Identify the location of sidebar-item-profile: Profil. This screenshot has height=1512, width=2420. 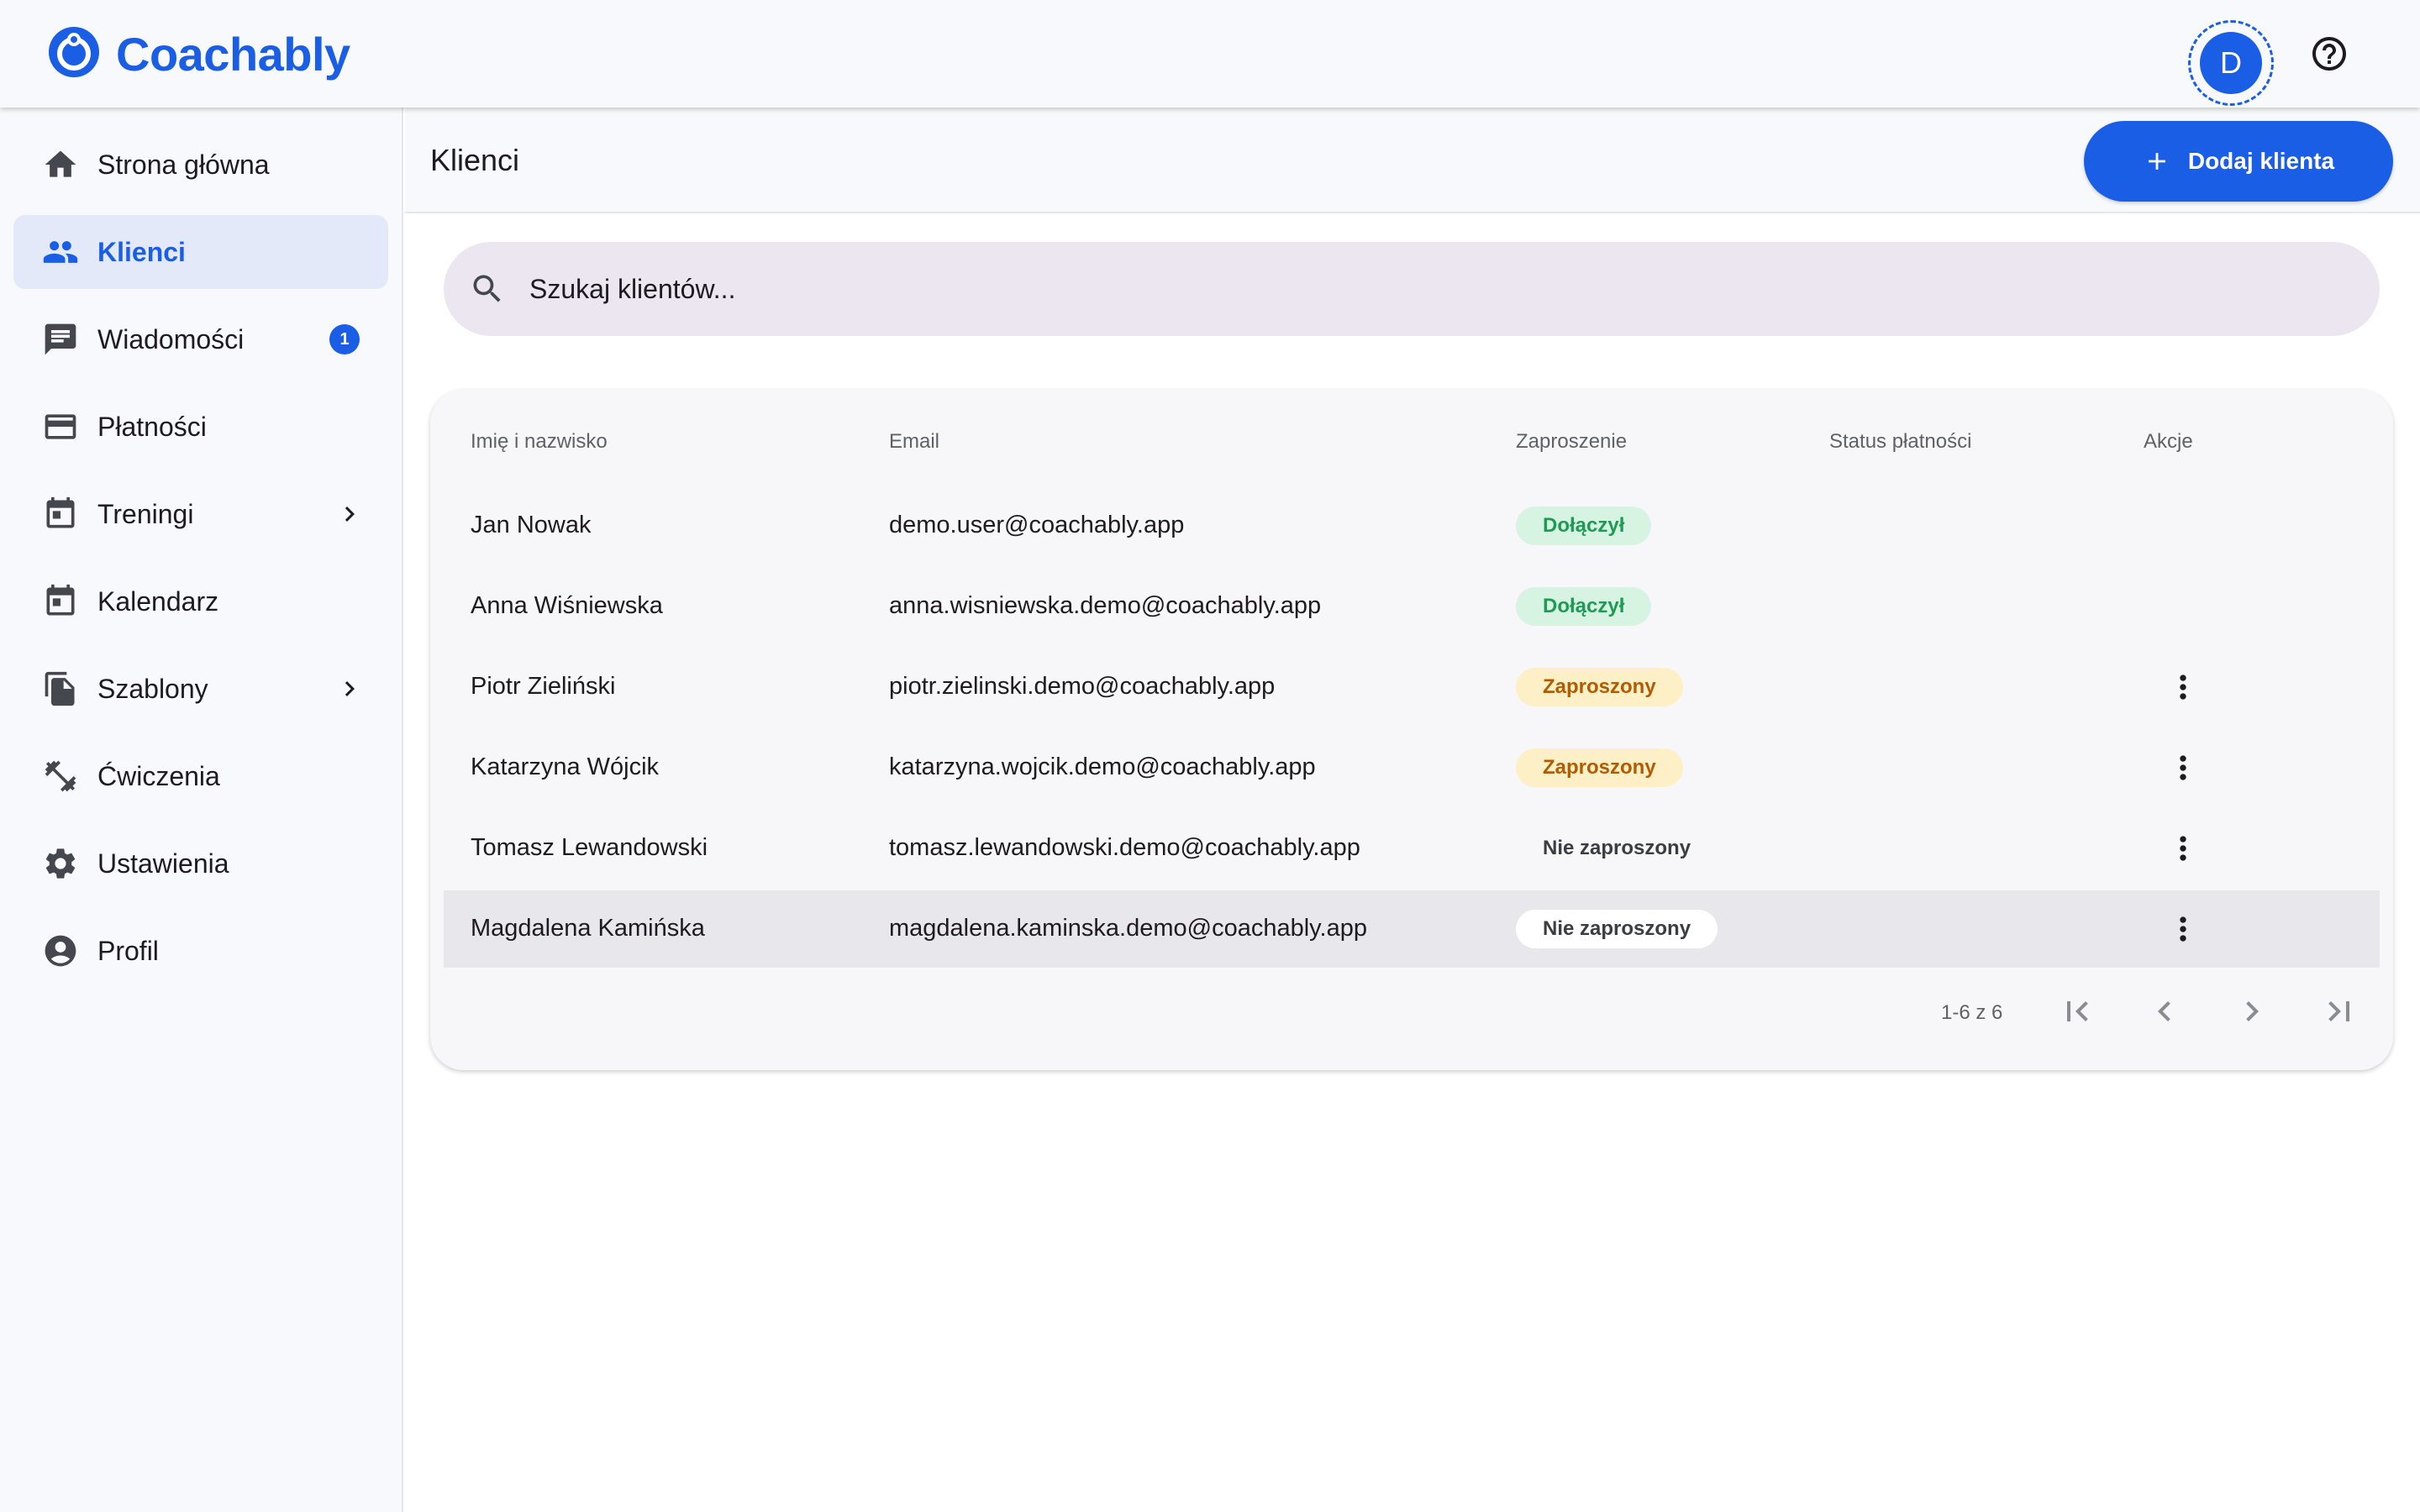
(200, 951).